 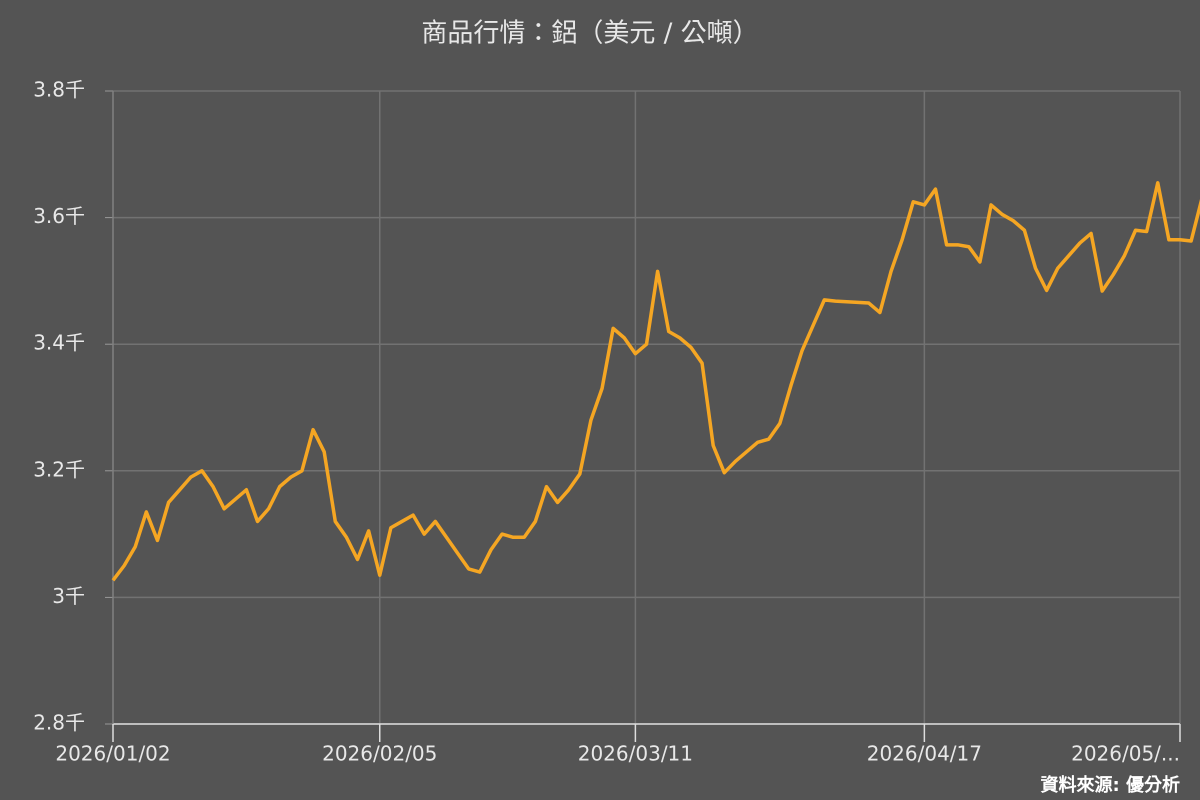 What do you see at coordinates (924, 754) in the screenshot?
I see `x-tick-label: 2026/04/17` at bounding box center [924, 754].